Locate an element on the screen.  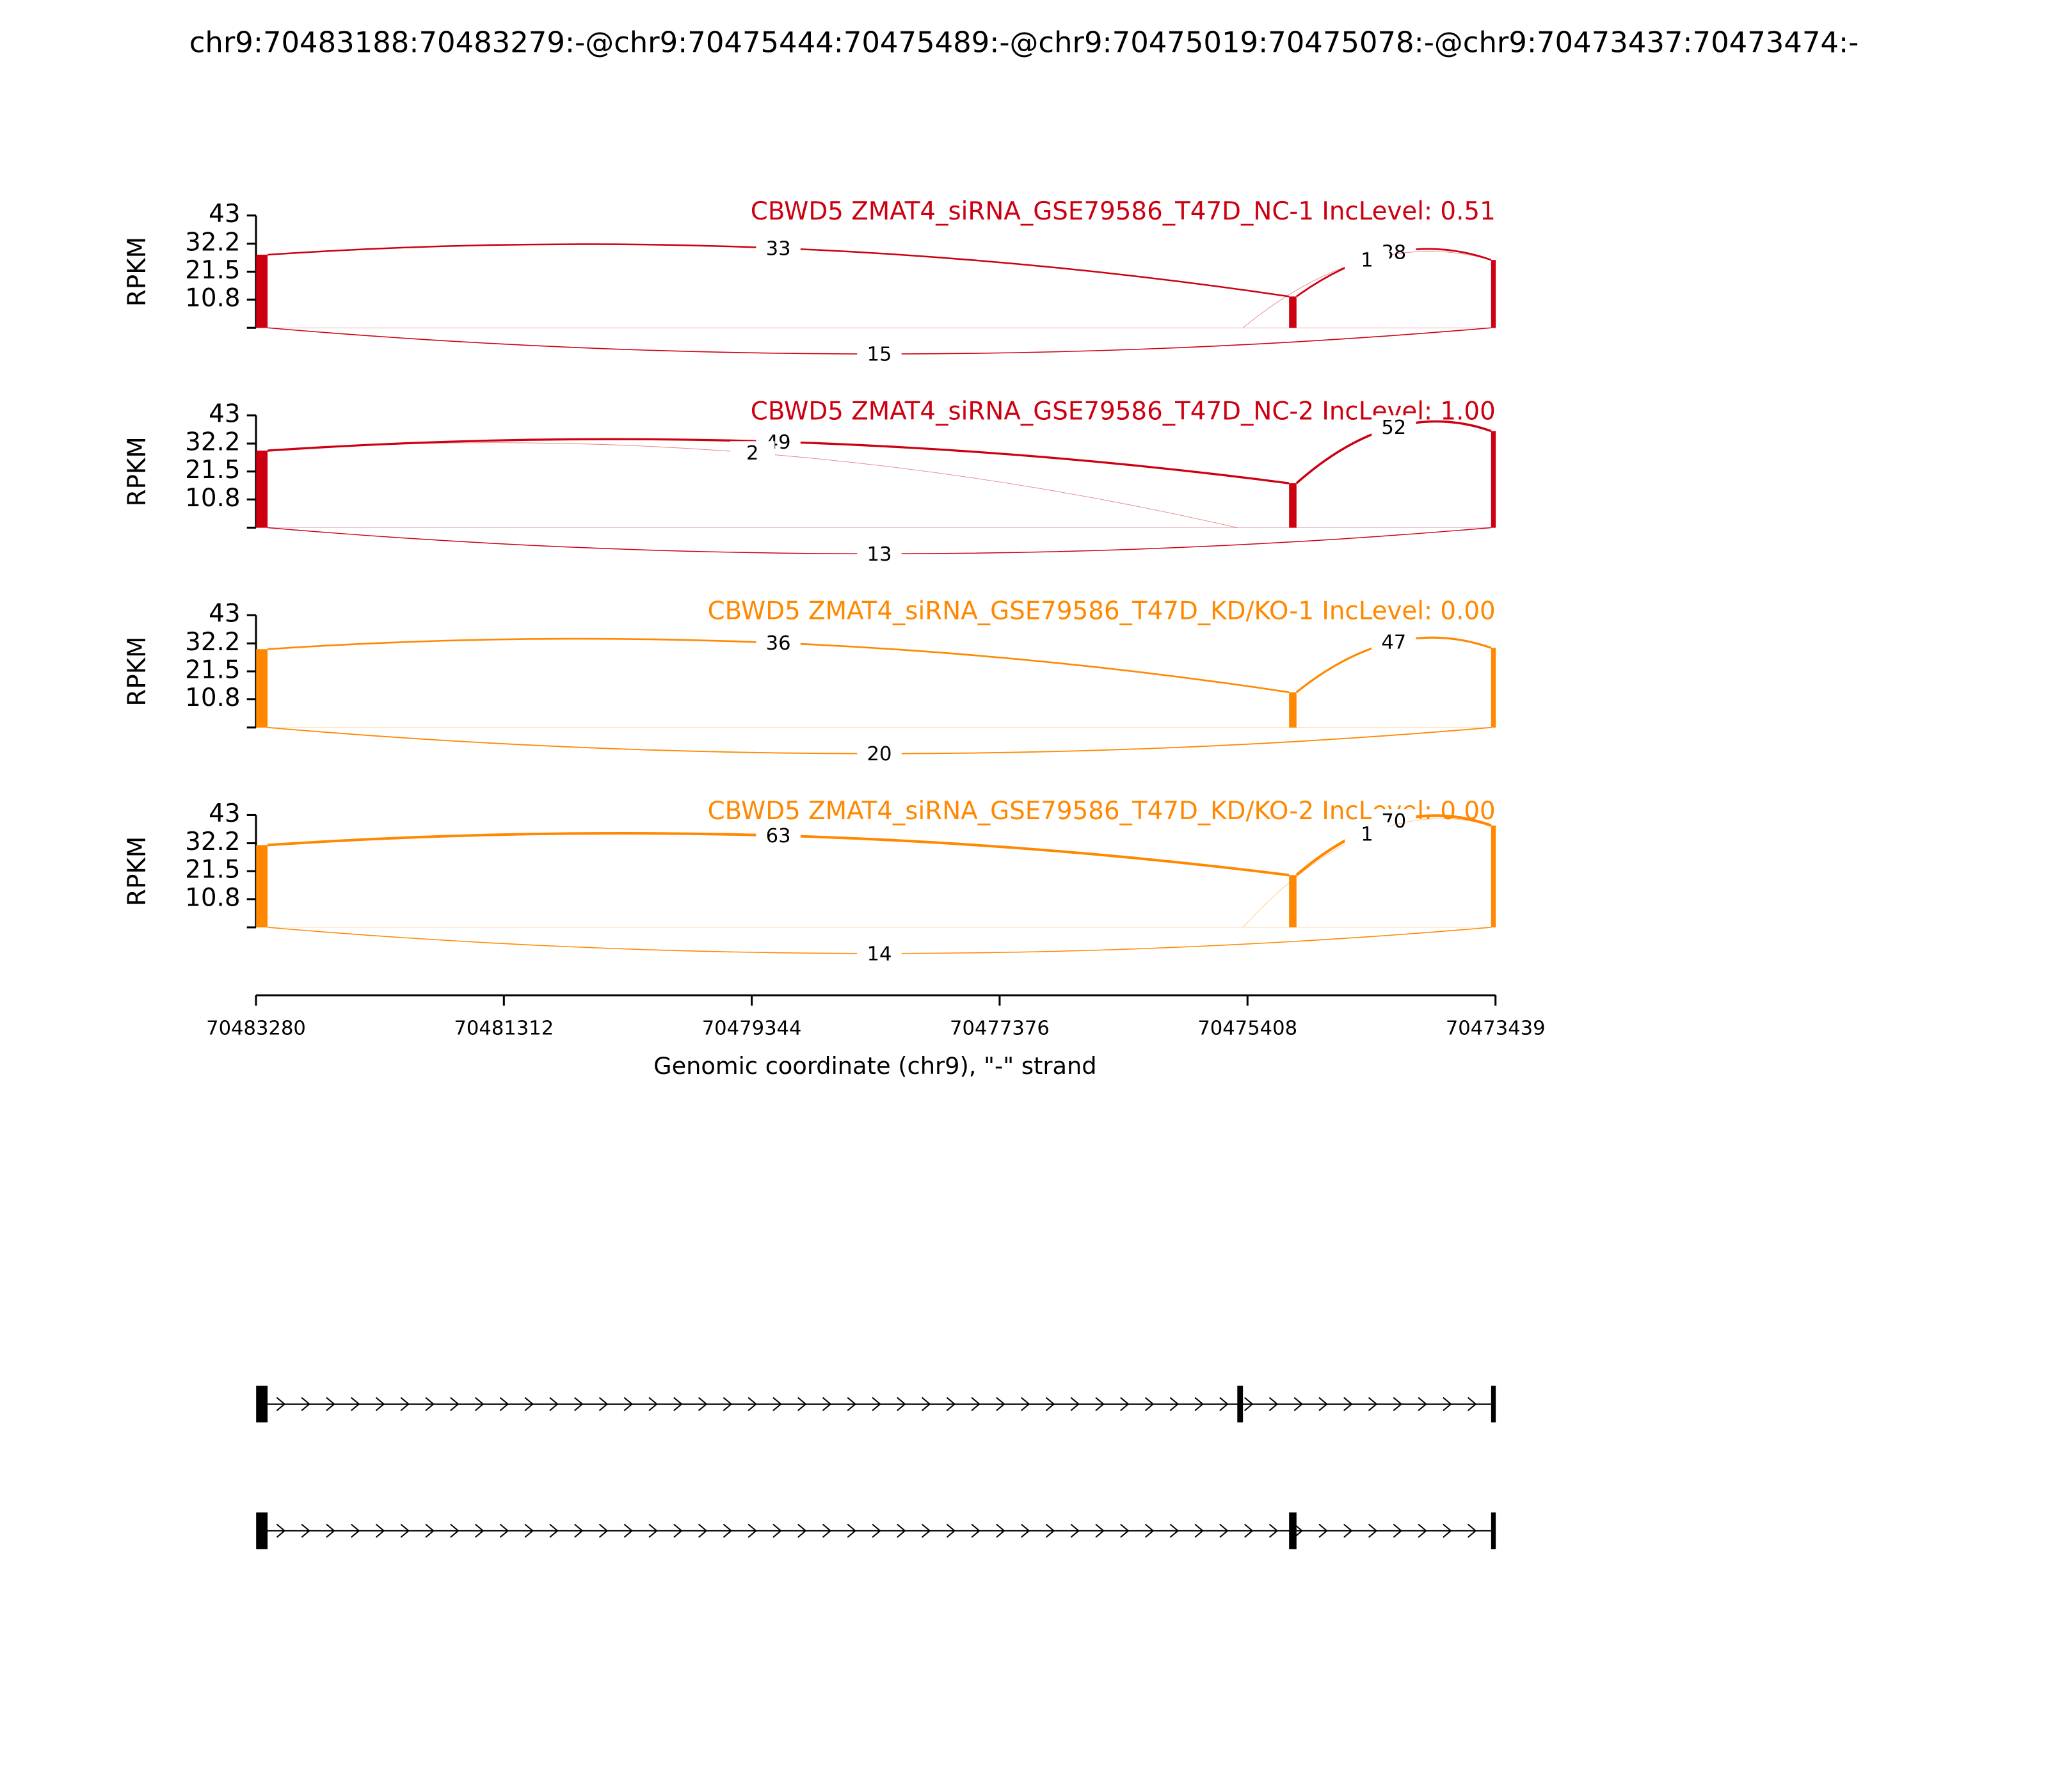
junction-label: 63 is located at coordinates (778, 836).